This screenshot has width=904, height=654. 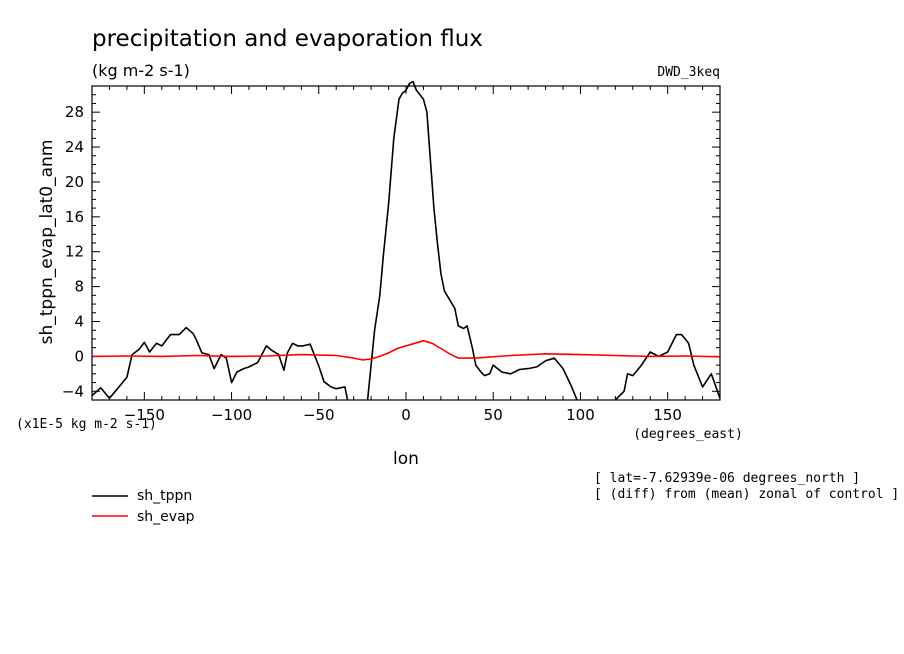 What do you see at coordinates (406, 459) in the screenshot?
I see `x-axis-label: lon` at bounding box center [406, 459].